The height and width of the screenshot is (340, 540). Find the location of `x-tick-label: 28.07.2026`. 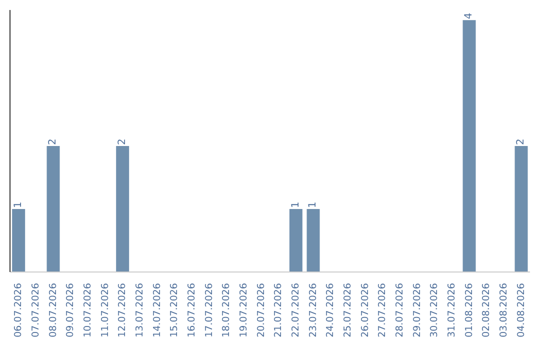

x-tick-label: 28.07.2026 is located at coordinates (400, 310).